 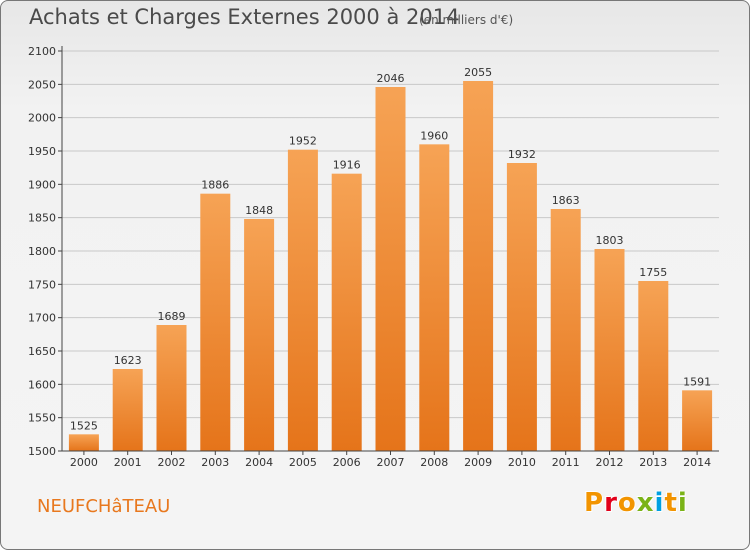 I want to click on y-tick-label: 1850, so click(x=42, y=218).